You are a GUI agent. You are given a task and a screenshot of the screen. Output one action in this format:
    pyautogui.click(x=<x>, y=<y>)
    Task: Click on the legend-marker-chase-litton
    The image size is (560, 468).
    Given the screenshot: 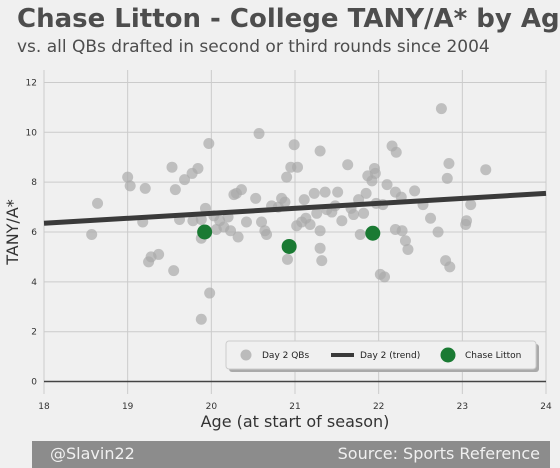 What is the action you would take?
    pyautogui.click(x=448, y=355)
    